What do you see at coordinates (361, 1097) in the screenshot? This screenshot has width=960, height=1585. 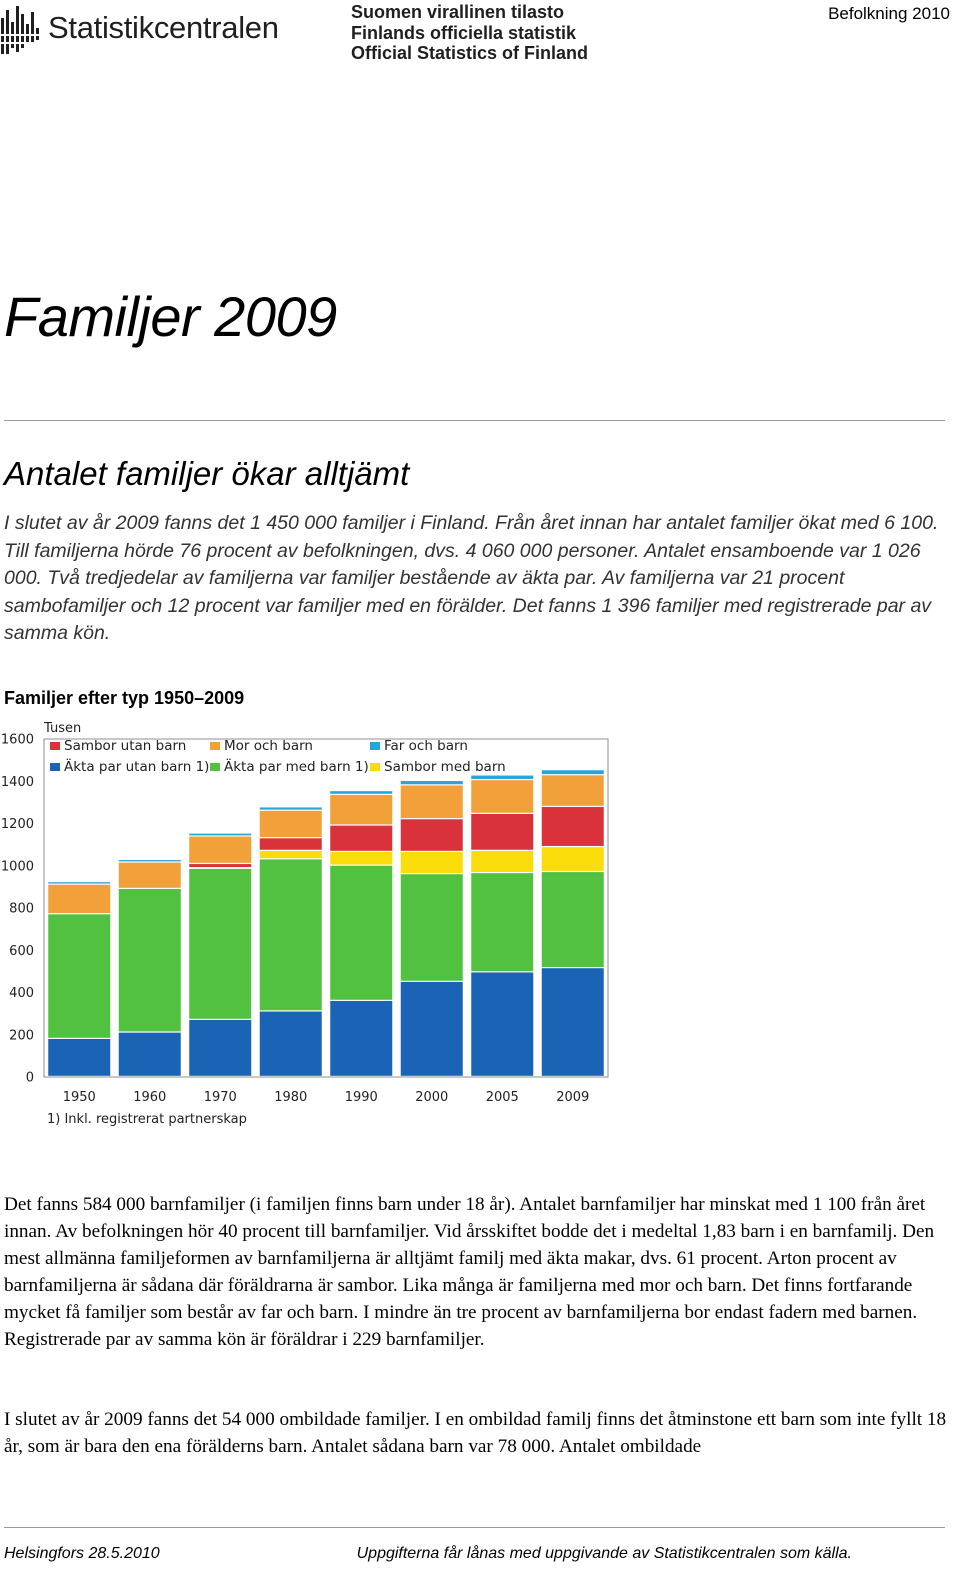 I see `x-tick-label: 1990` at bounding box center [361, 1097].